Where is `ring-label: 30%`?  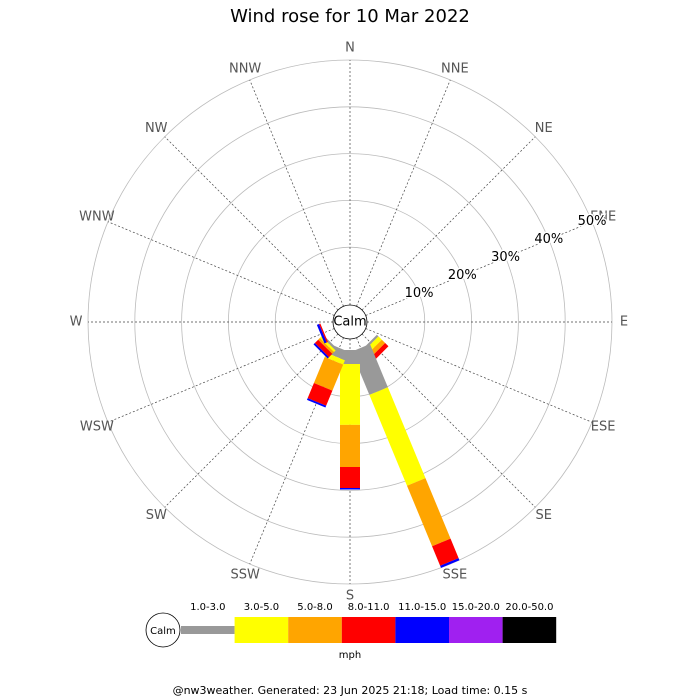 ring-label: 30% is located at coordinates (505, 257).